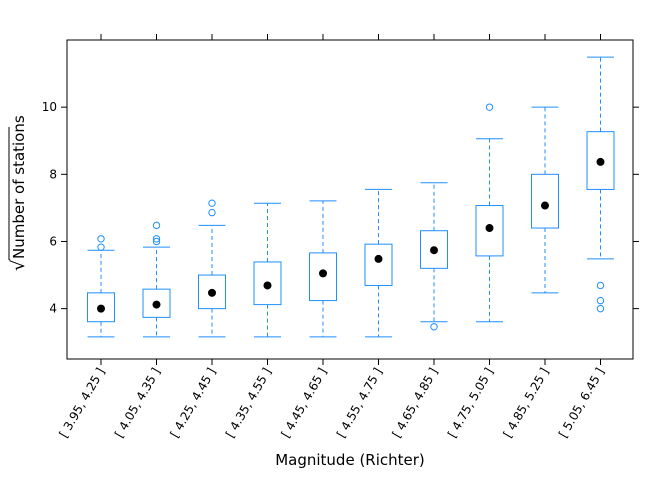 The height and width of the screenshot is (484, 672). I want to click on x-tick-label: [ 4.75, 5.05 ], so click(470, 403).